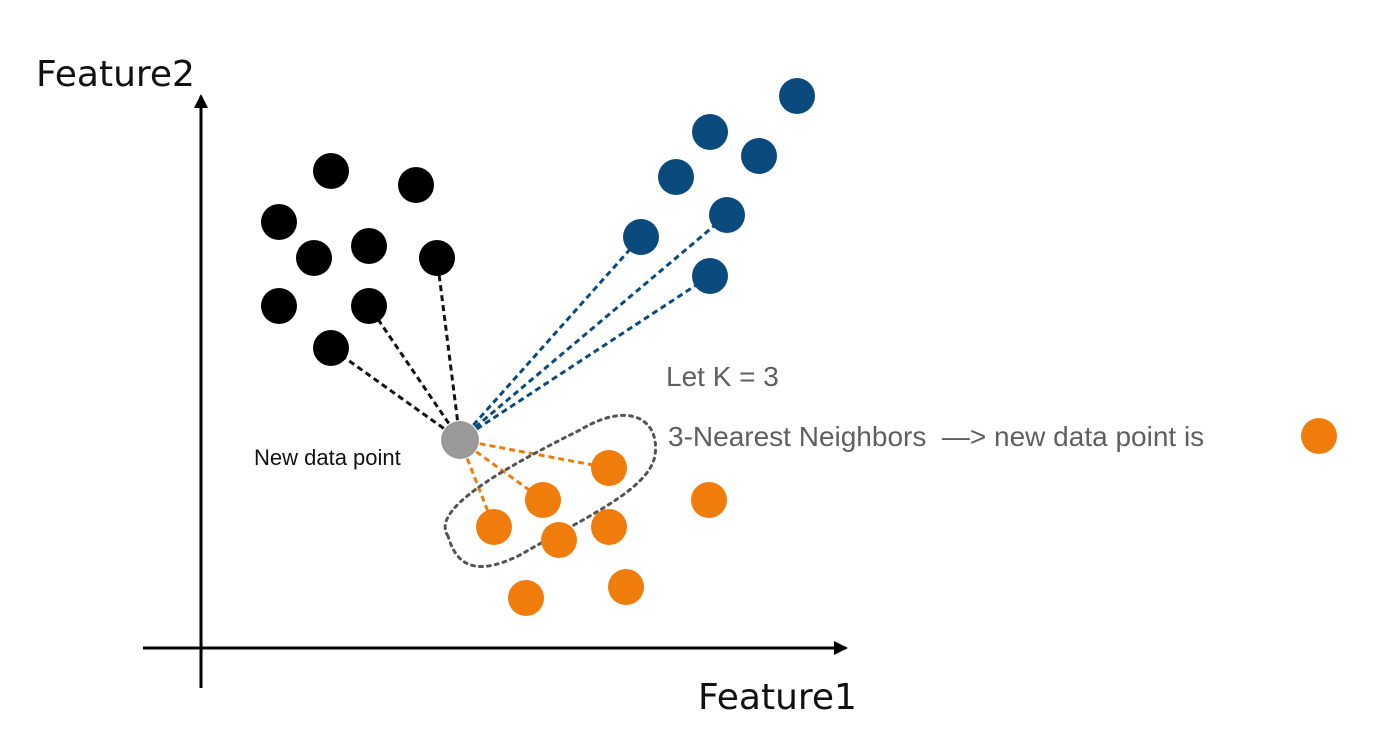  What do you see at coordinates (936, 436) in the screenshot?
I see `result-label: 3-Nearest Neighbors —> new data point is` at bounding box center [936, 436].